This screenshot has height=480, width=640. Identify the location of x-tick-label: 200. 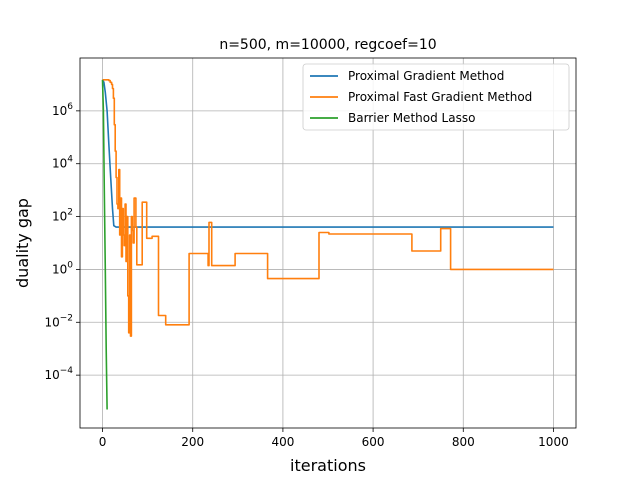
(192, 442).